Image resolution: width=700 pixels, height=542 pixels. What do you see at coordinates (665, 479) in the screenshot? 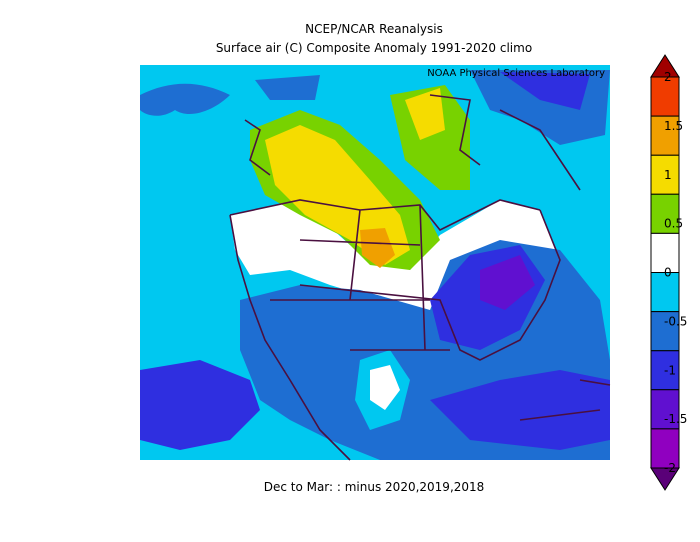
I see `colorbar-swatch` at bounding box center [665, 479].